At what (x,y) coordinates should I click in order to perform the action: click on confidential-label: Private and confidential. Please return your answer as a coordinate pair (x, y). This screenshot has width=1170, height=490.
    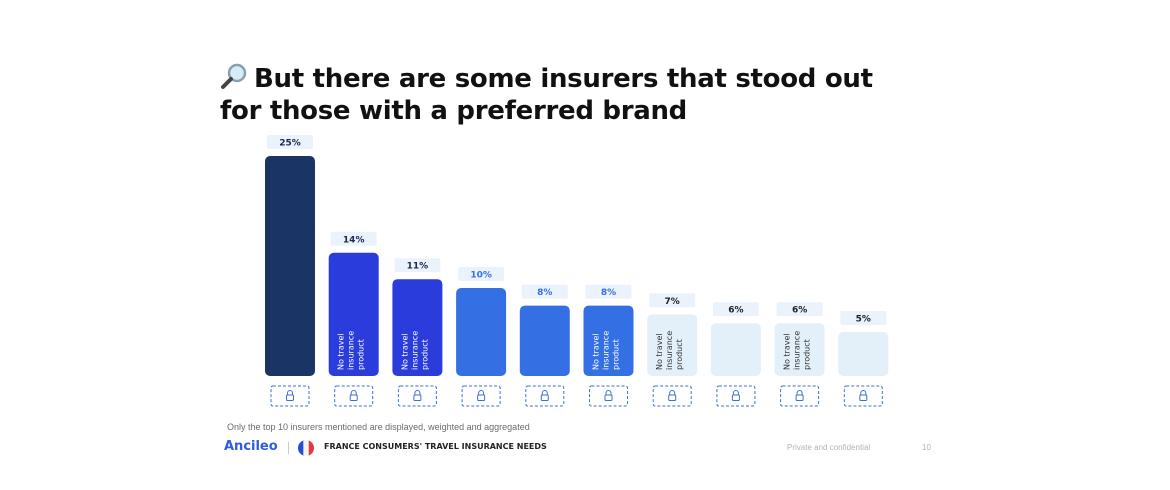
    Looking at the image, I should click on (829, 447).